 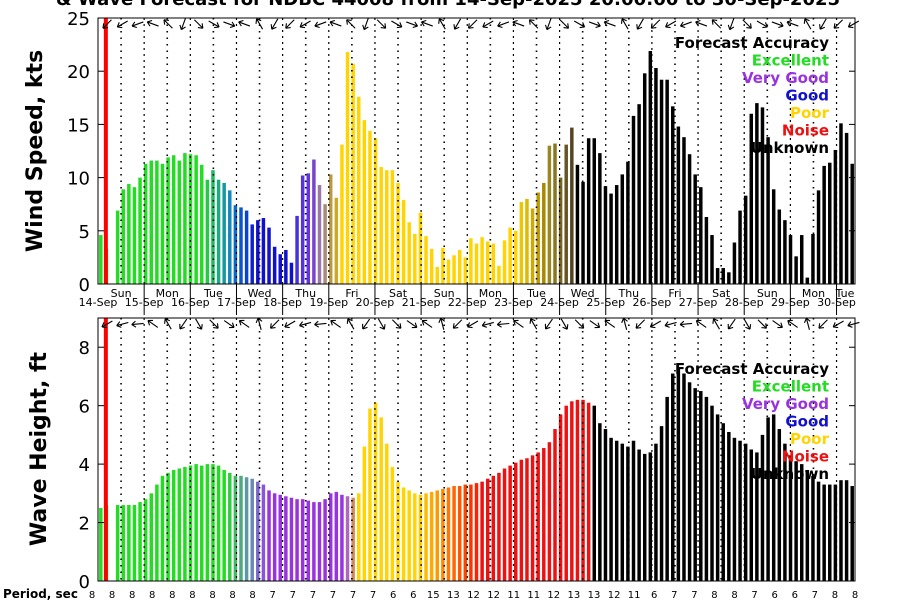 What do you see at coordinates (167, 293) in the screenshot?
I see `day-label-1: Mon` at bounding box center [167, 293].